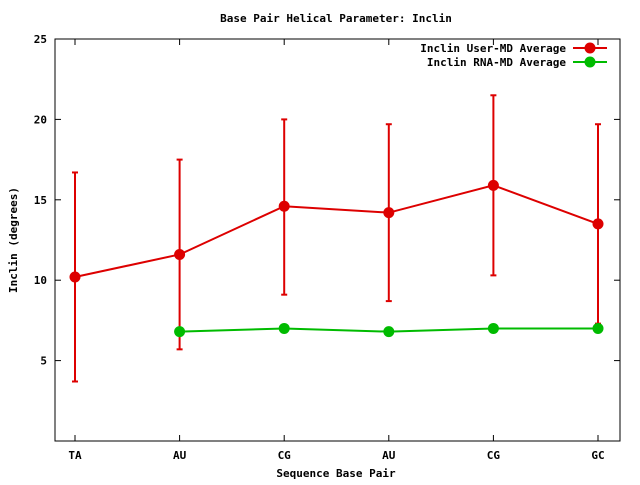  What do you see at coordinates (336, 18) in the screenshot?
I see `chart-title: Base Pair Helical Parameter: Inclin` at bounding box center [336, 18].